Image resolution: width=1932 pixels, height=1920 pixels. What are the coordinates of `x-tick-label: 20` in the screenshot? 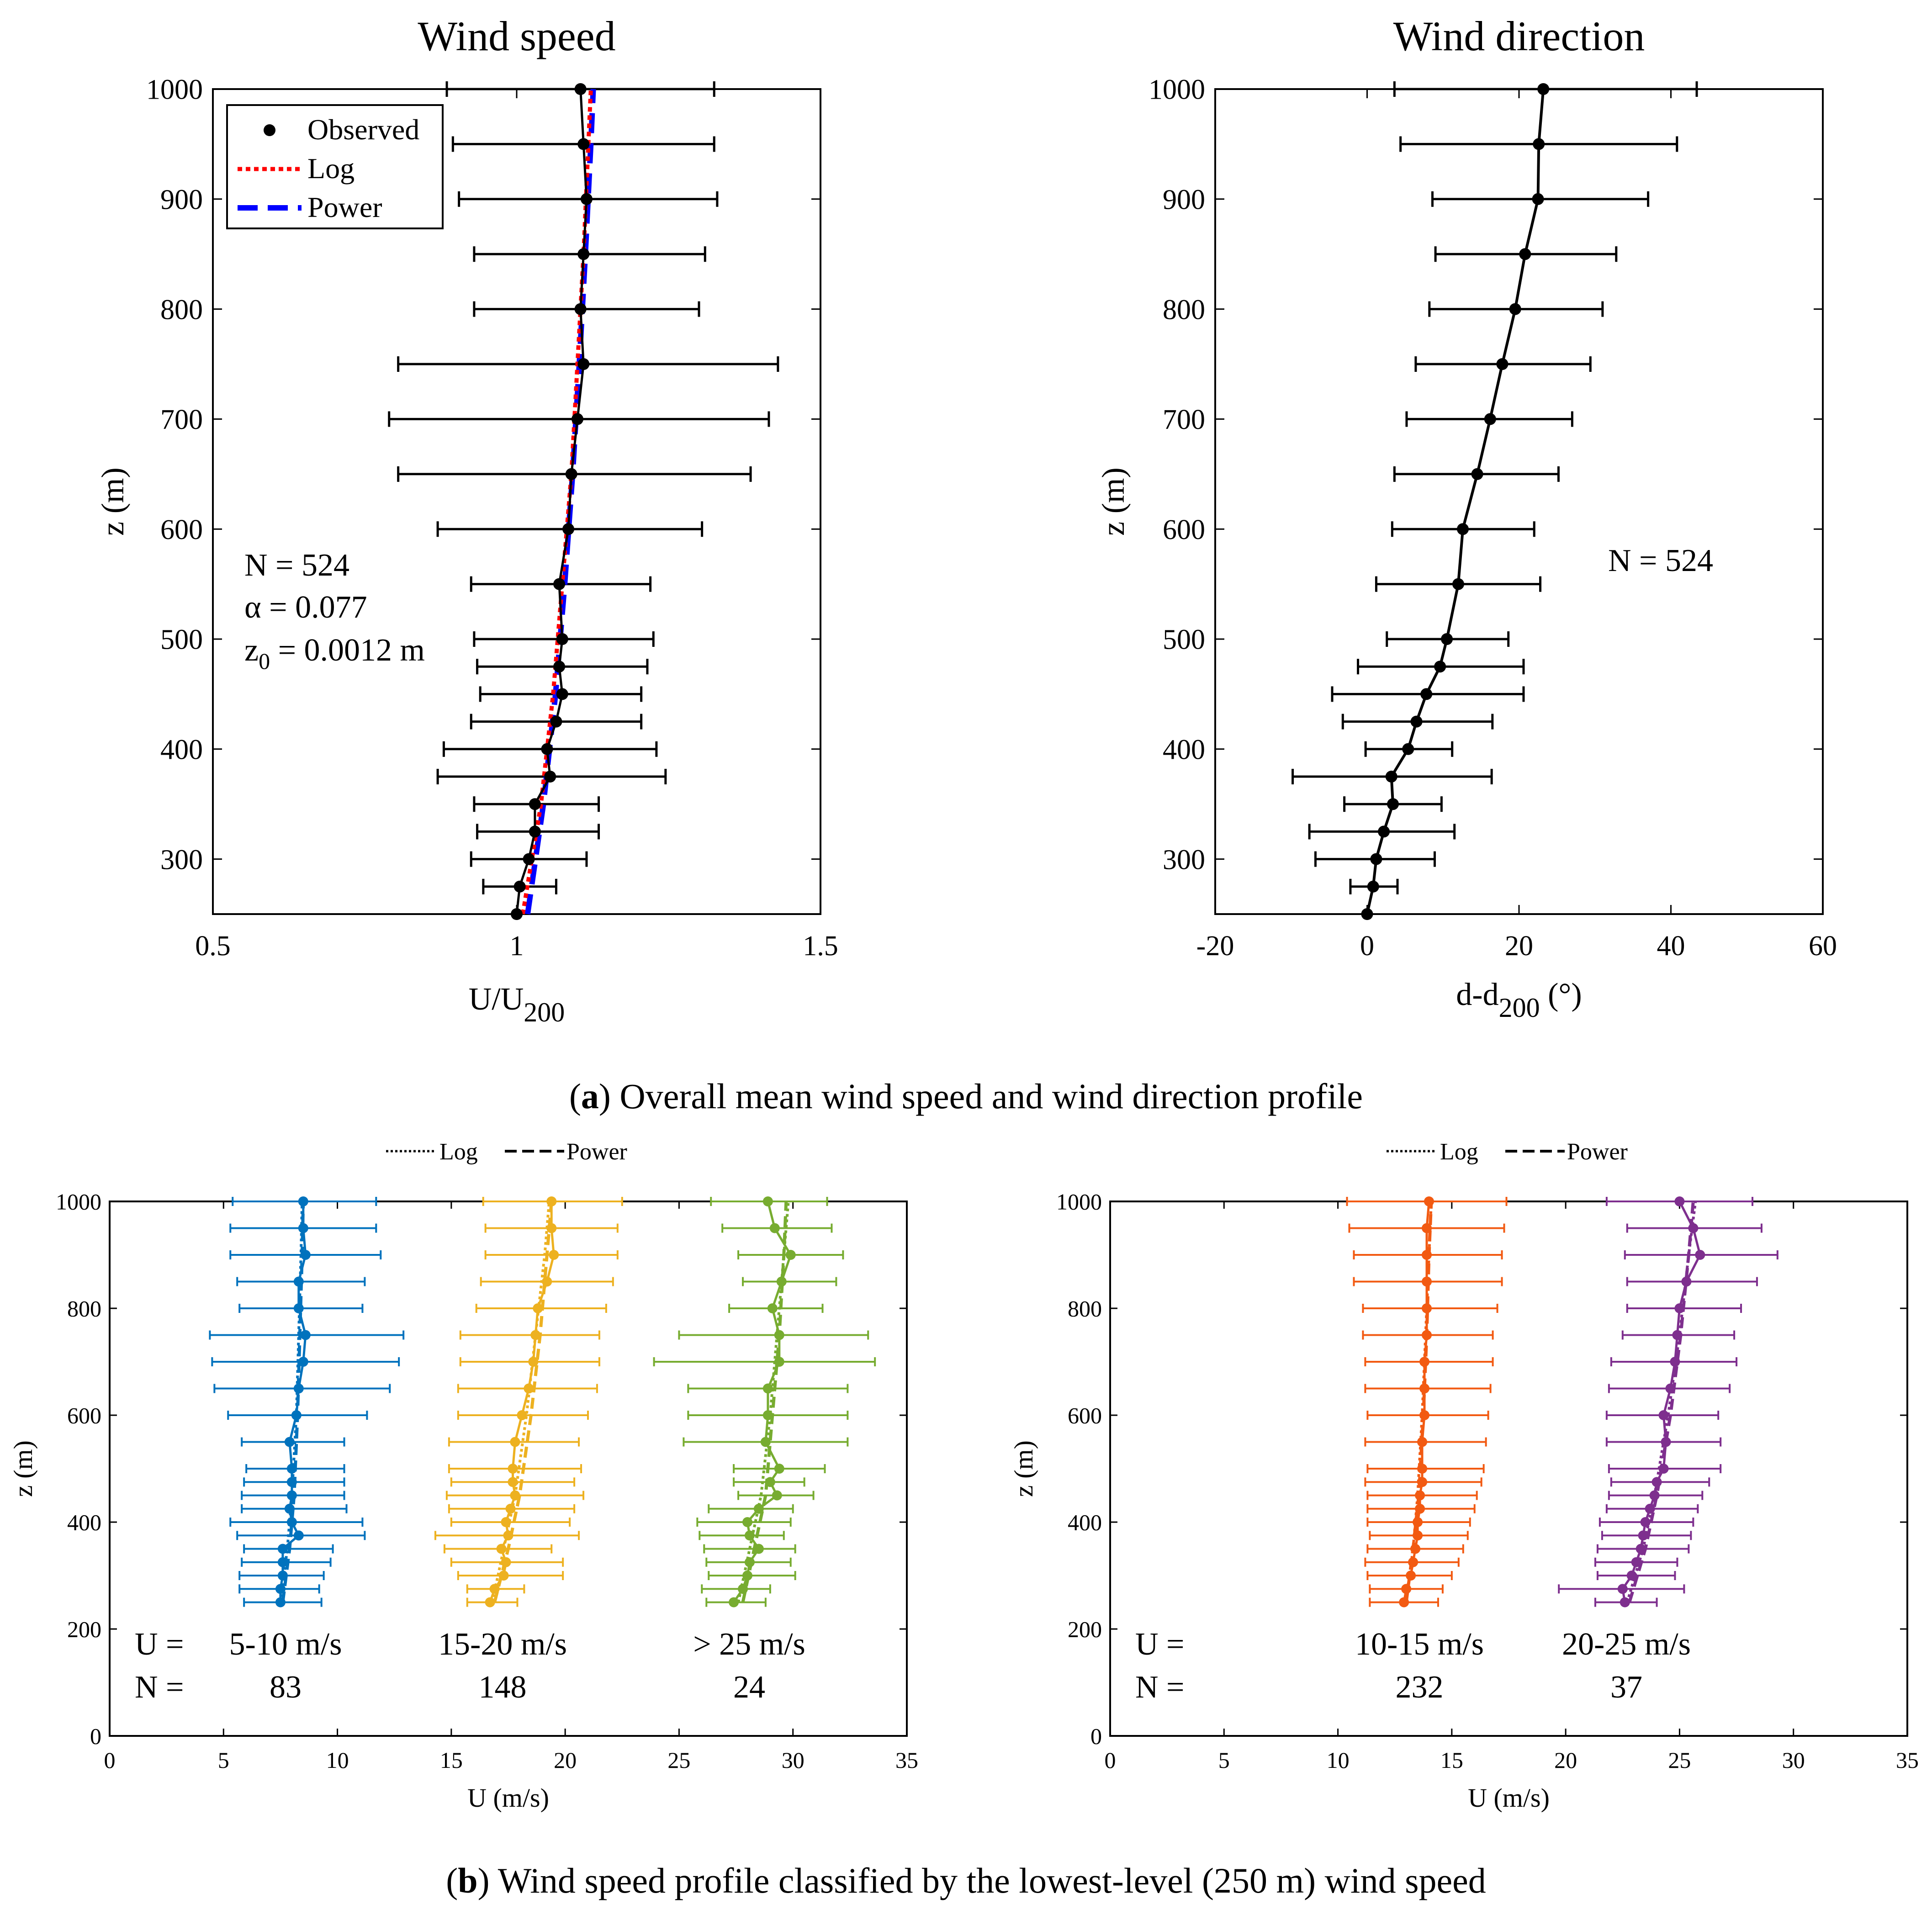 It's located at (1519, 946).